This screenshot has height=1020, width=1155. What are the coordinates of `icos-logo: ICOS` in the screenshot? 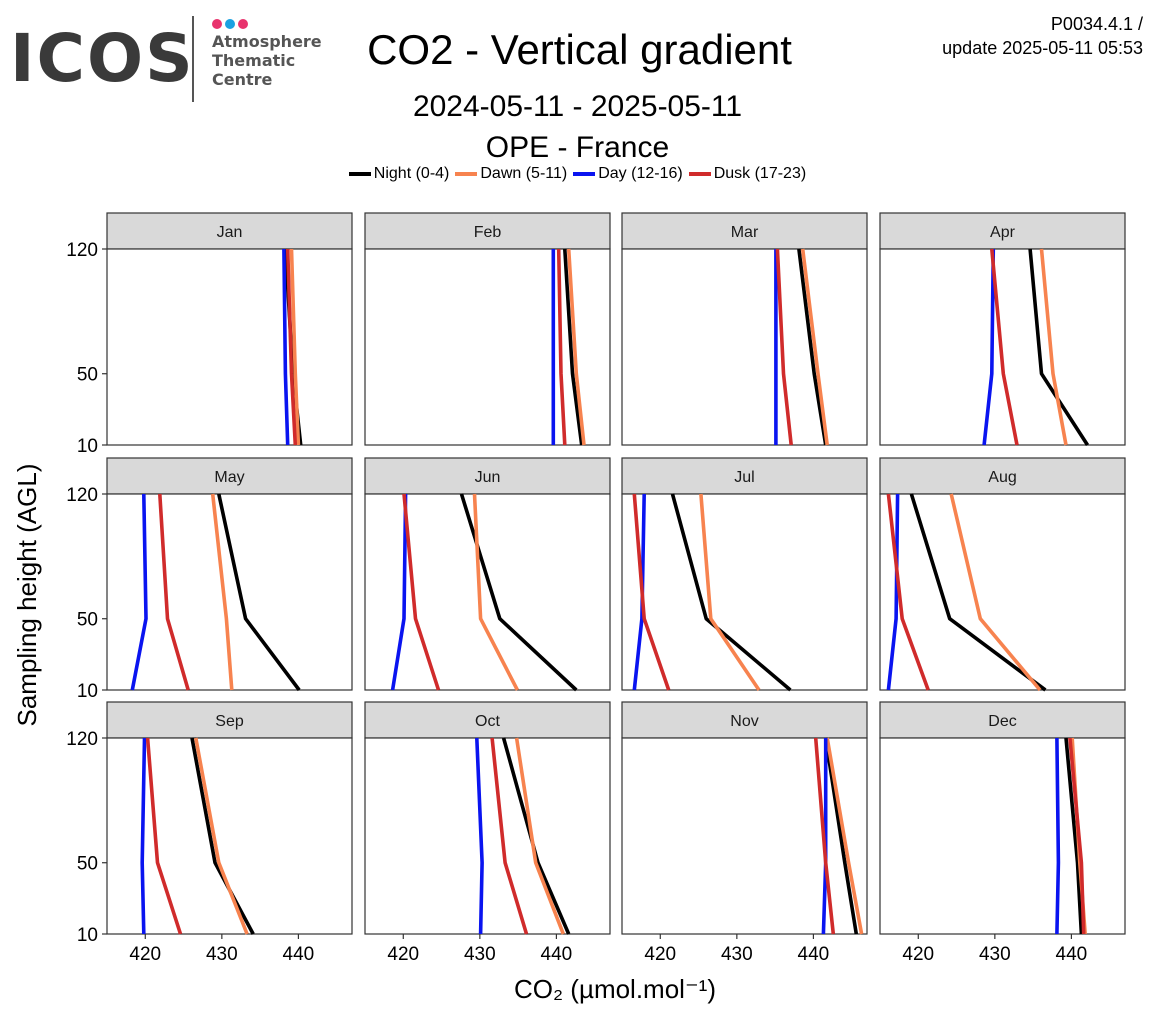 It's located at (102, 58).